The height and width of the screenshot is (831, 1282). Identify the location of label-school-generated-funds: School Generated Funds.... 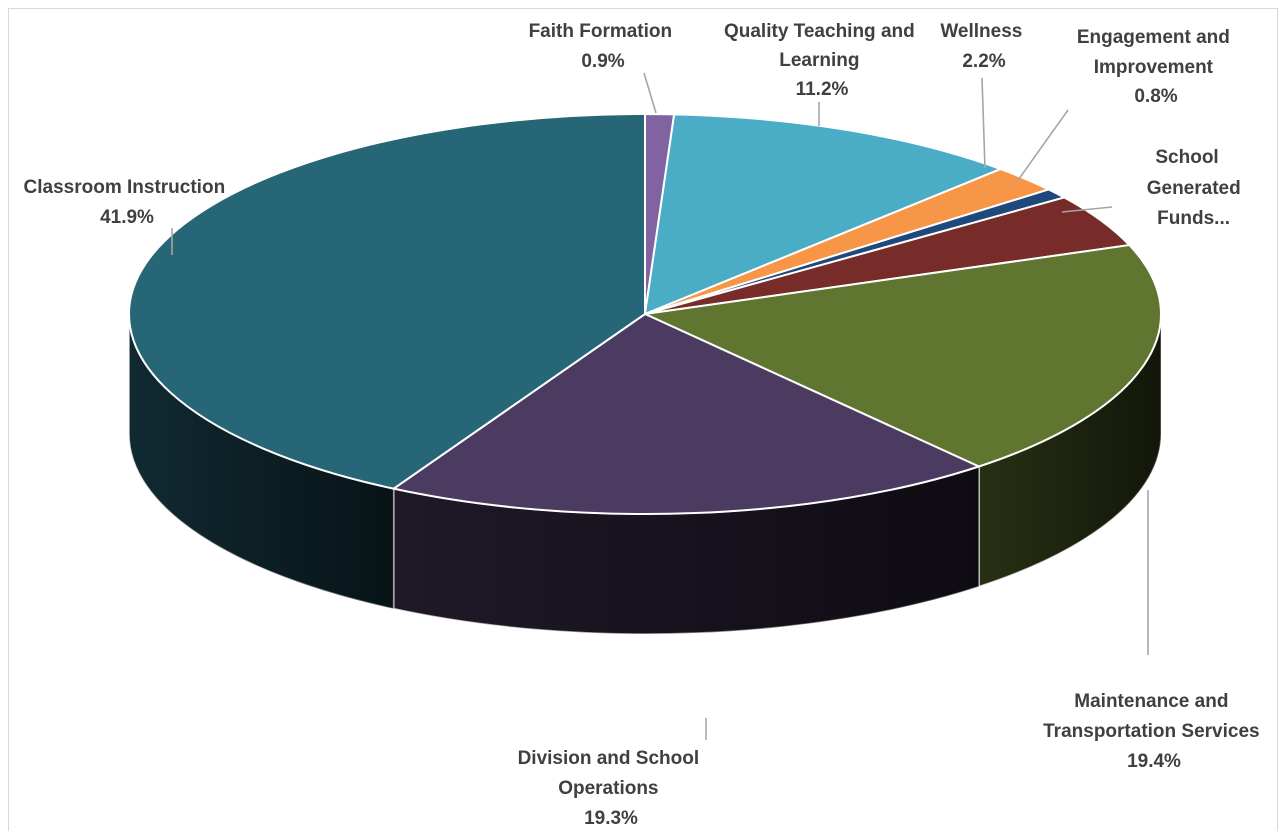
(1196, 188).